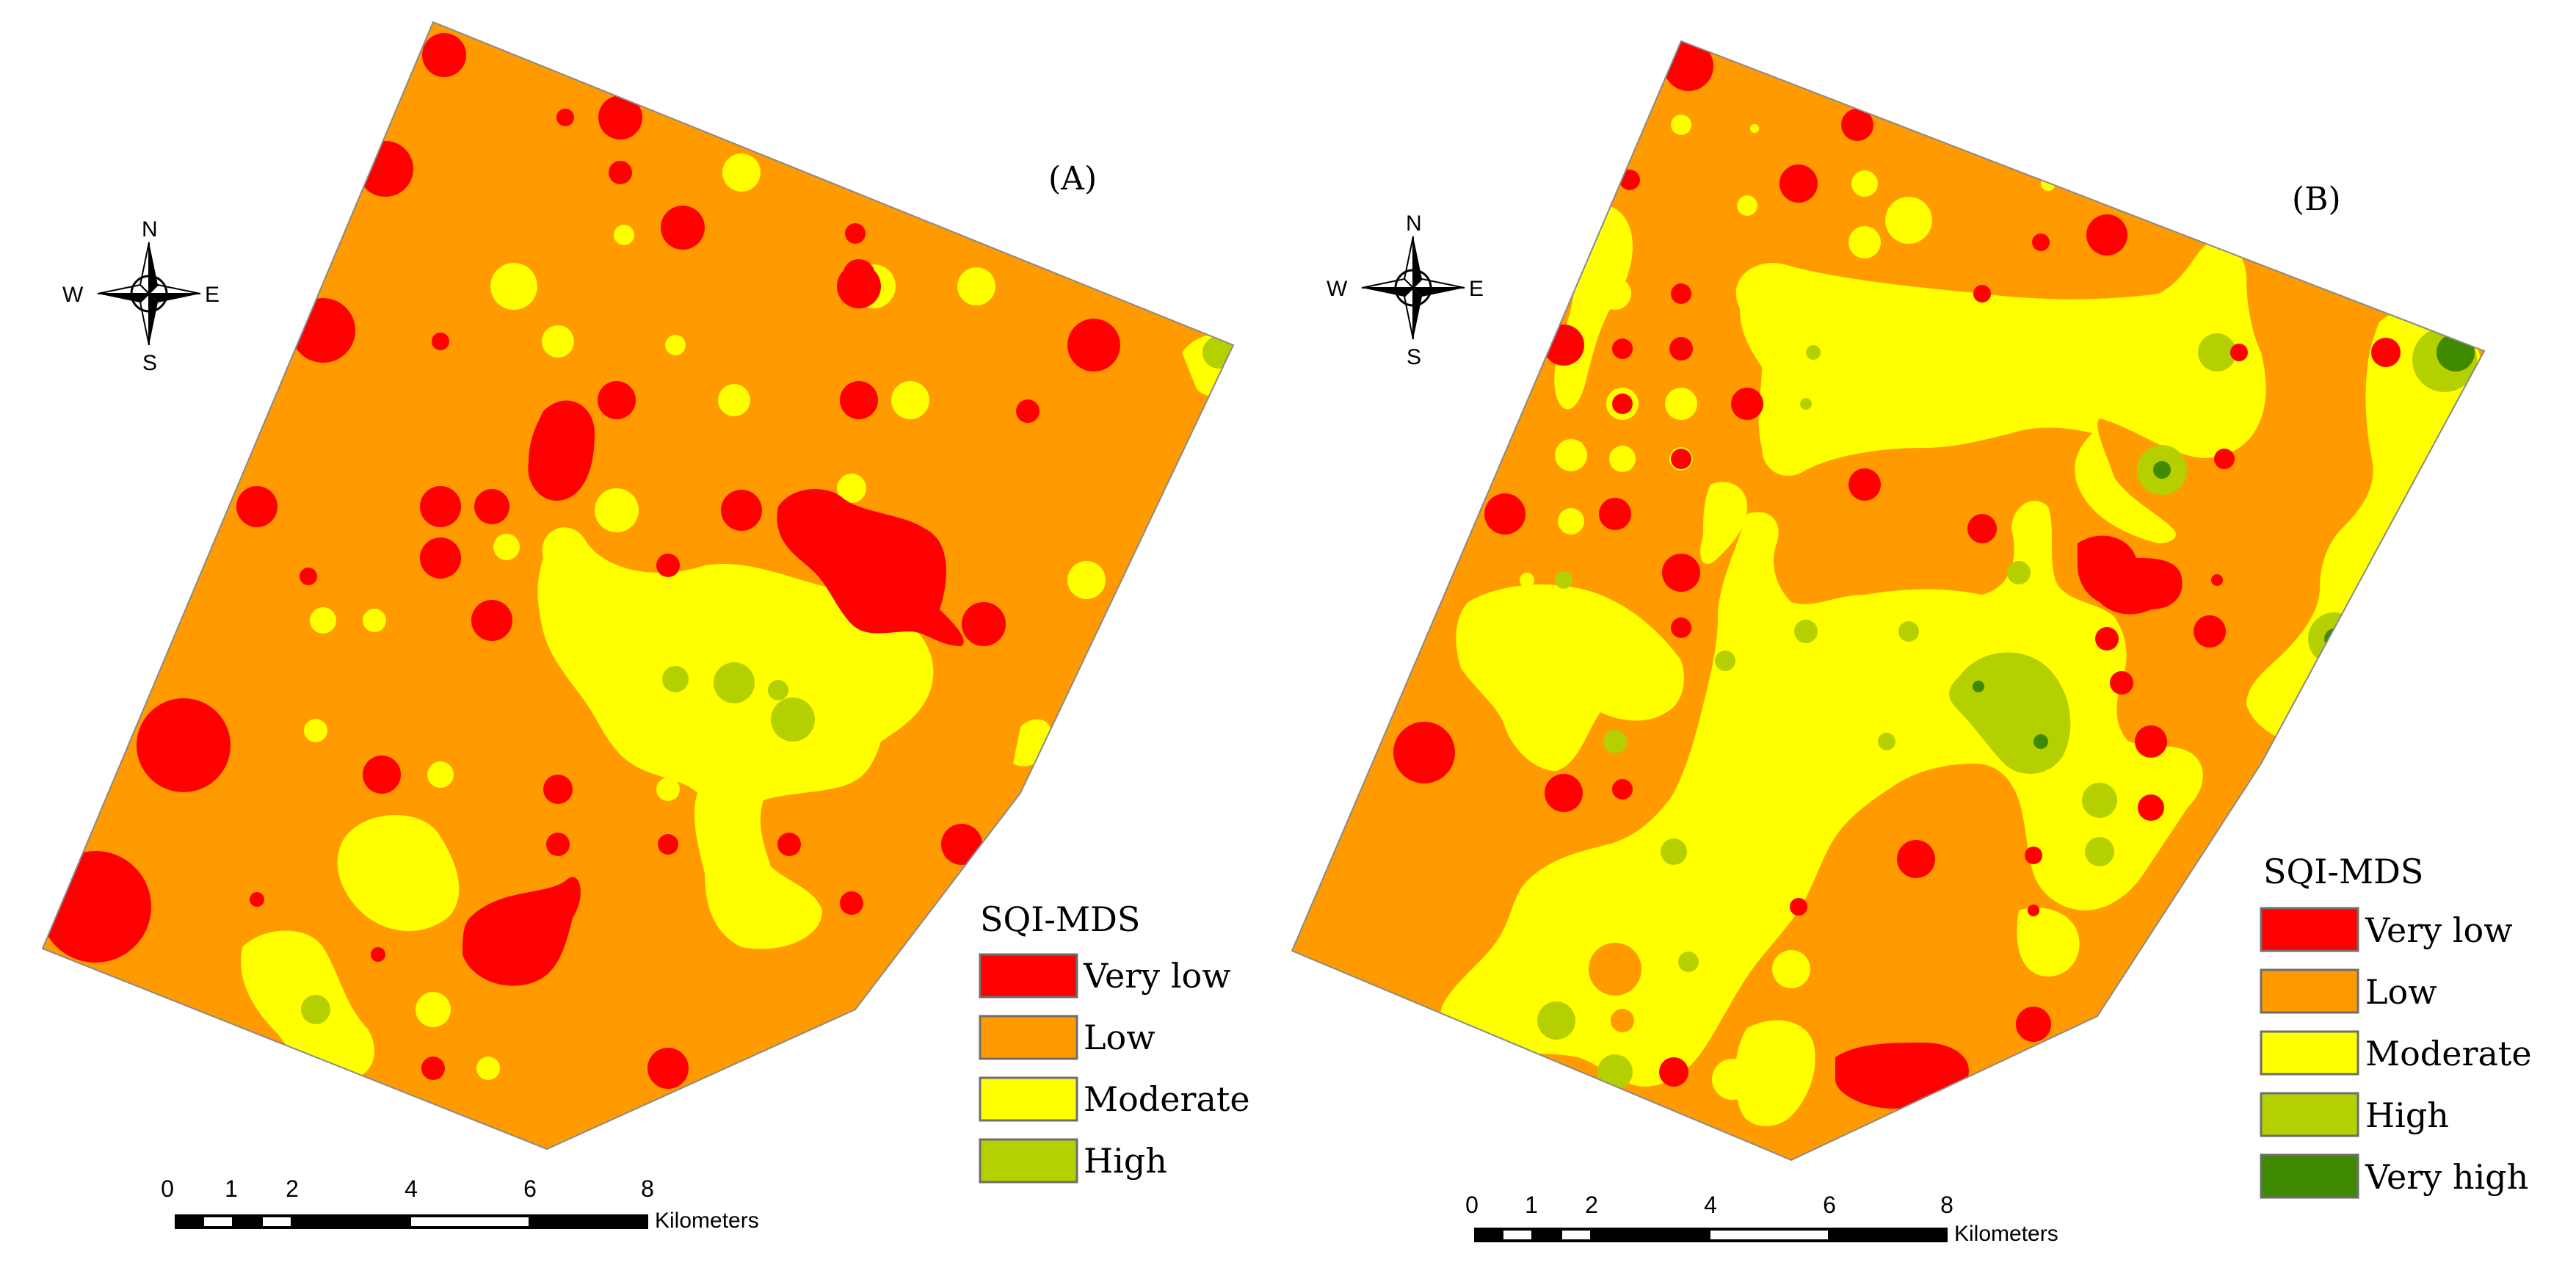 This screenshot has height=1279, width=2576. I want to click on scale-bar-b: 0 1 2 4 6 8 Kilometers, so click(1762, 1219).